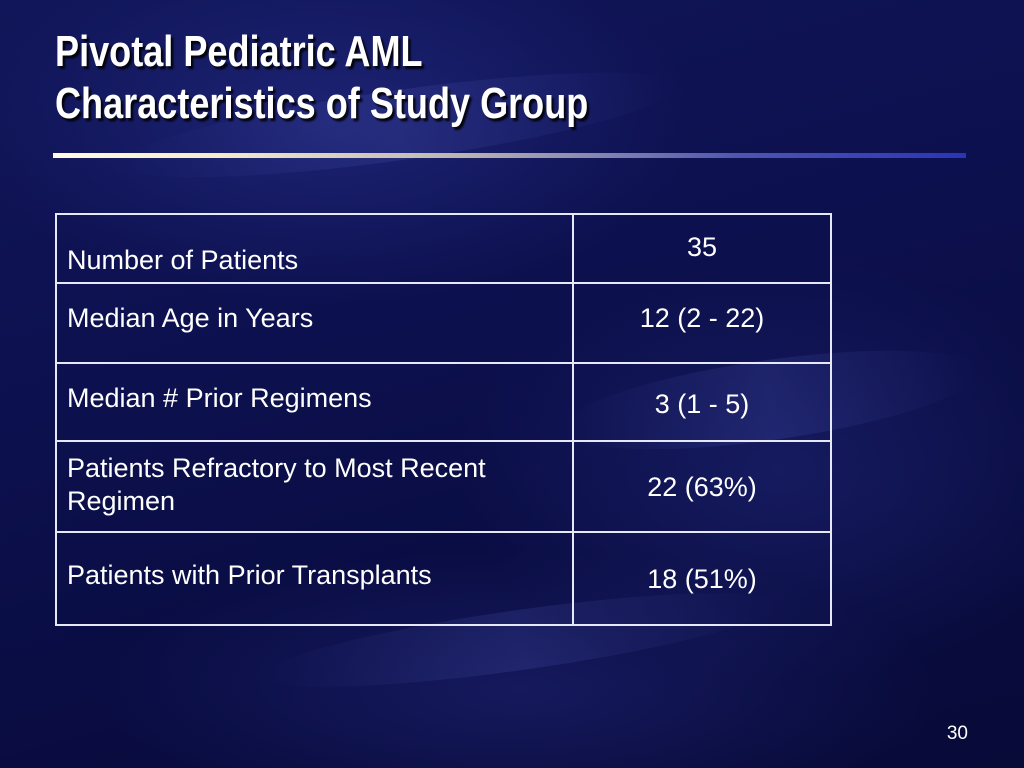 This screenshot has width=1024, height=768. What do you see at coordinates (957, 733) in the screenshot?
I see `page-number: 30` at bounding box center [957, 733].